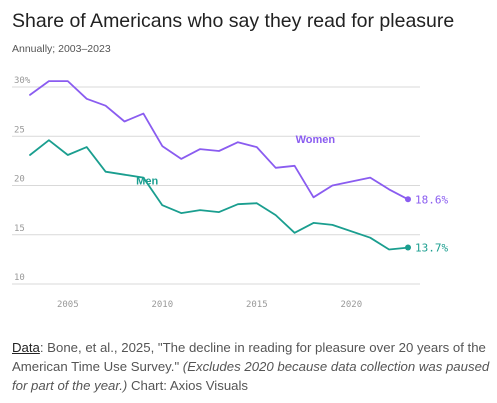 The width and height of the screenshot is (497, 403). Describe the element at coordinates (61, 49) in the screenshot. I see `chart-subtitle: Annually; 2003–2023` at that location.